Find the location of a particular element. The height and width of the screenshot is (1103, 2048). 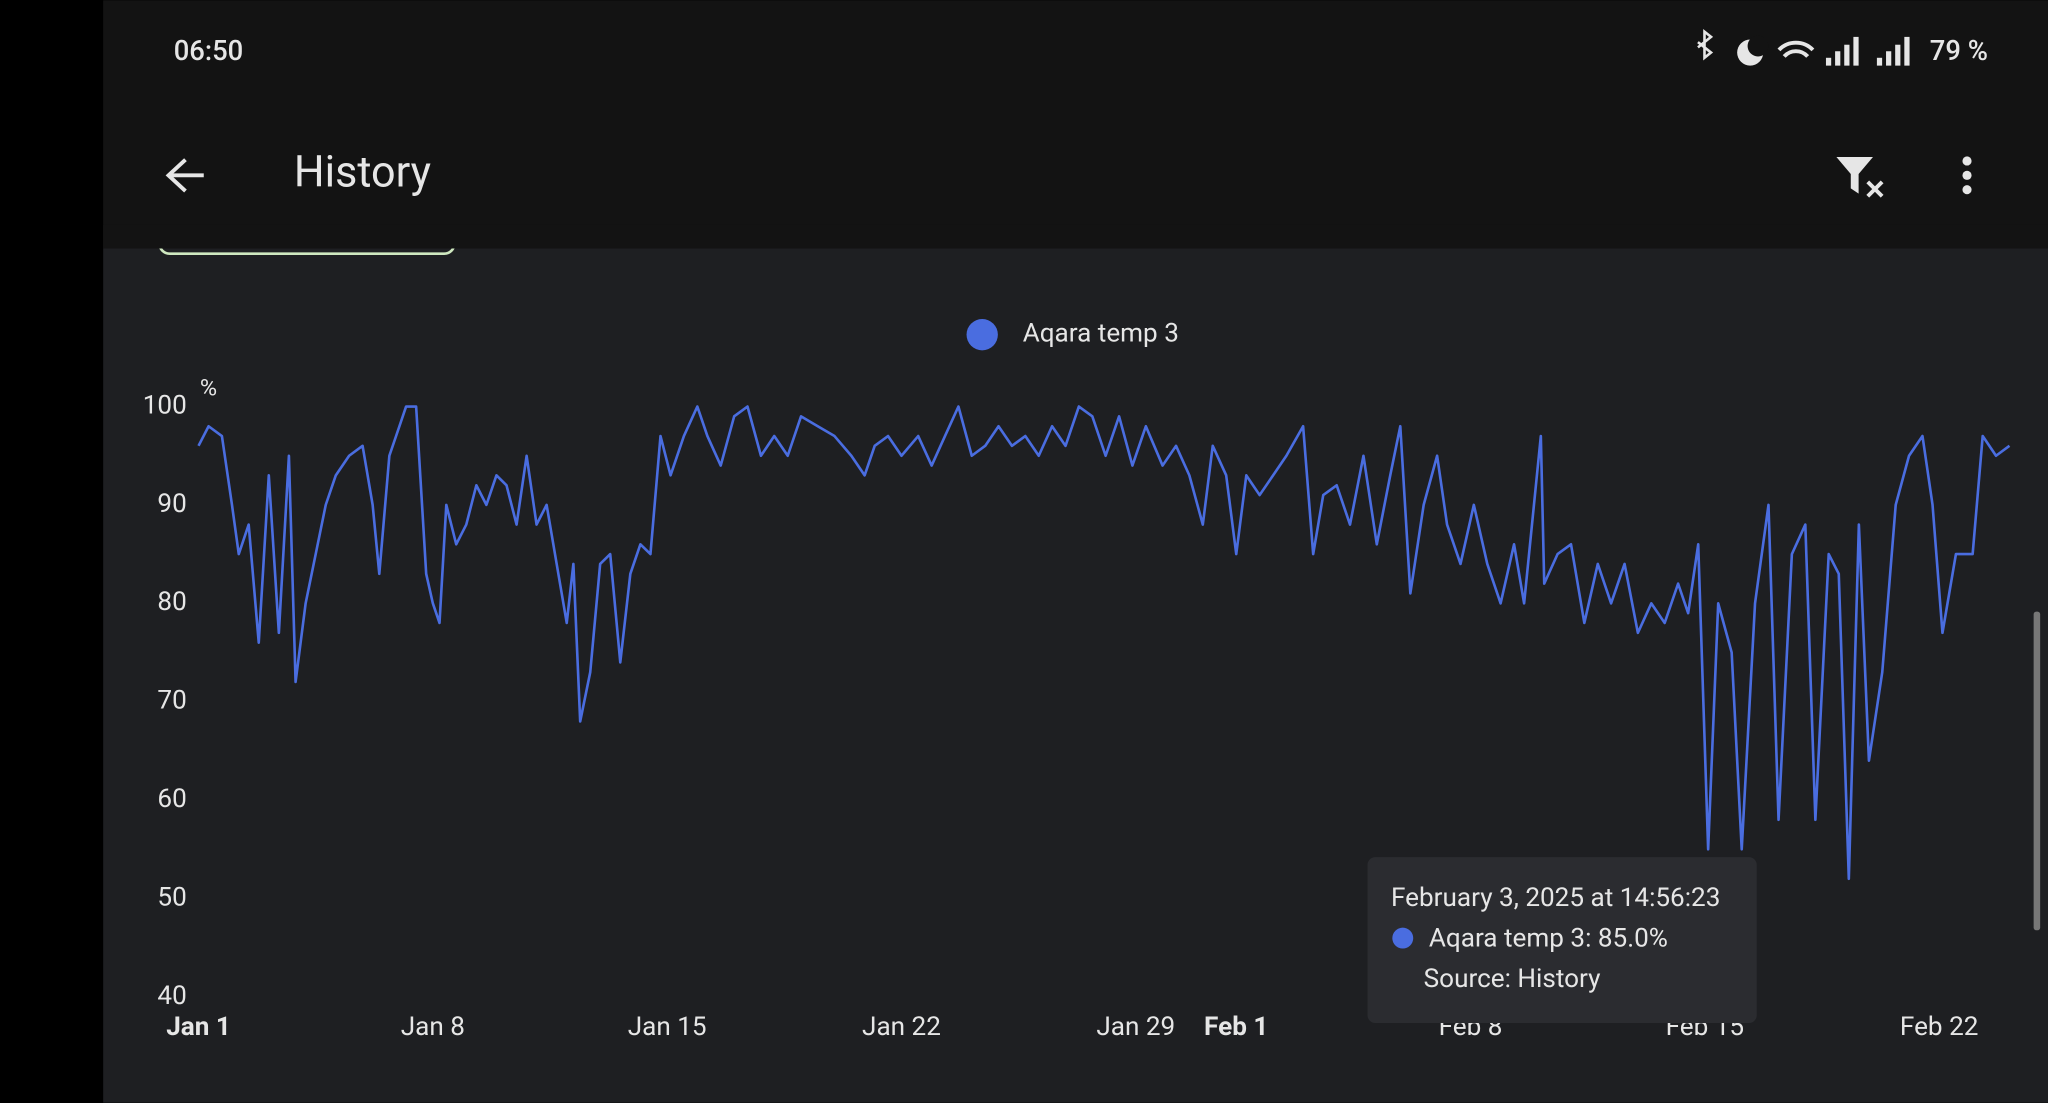

x-tick-label: Feb 1 is located at coordinates (1236, 1027).